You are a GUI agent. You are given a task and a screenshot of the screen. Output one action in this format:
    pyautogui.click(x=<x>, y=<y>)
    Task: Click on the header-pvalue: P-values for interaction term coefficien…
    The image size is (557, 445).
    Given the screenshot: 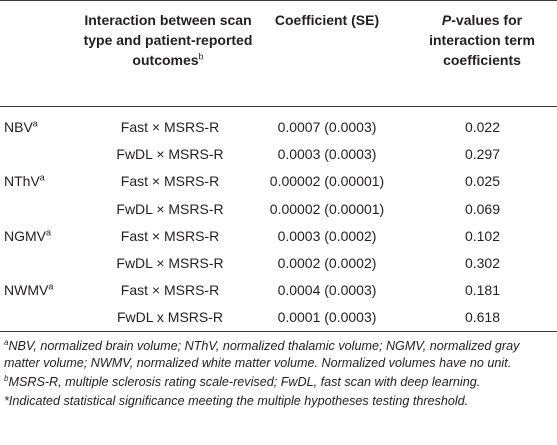 What is the action you would take?
    pyautogui.click(x=482, y=40)
    